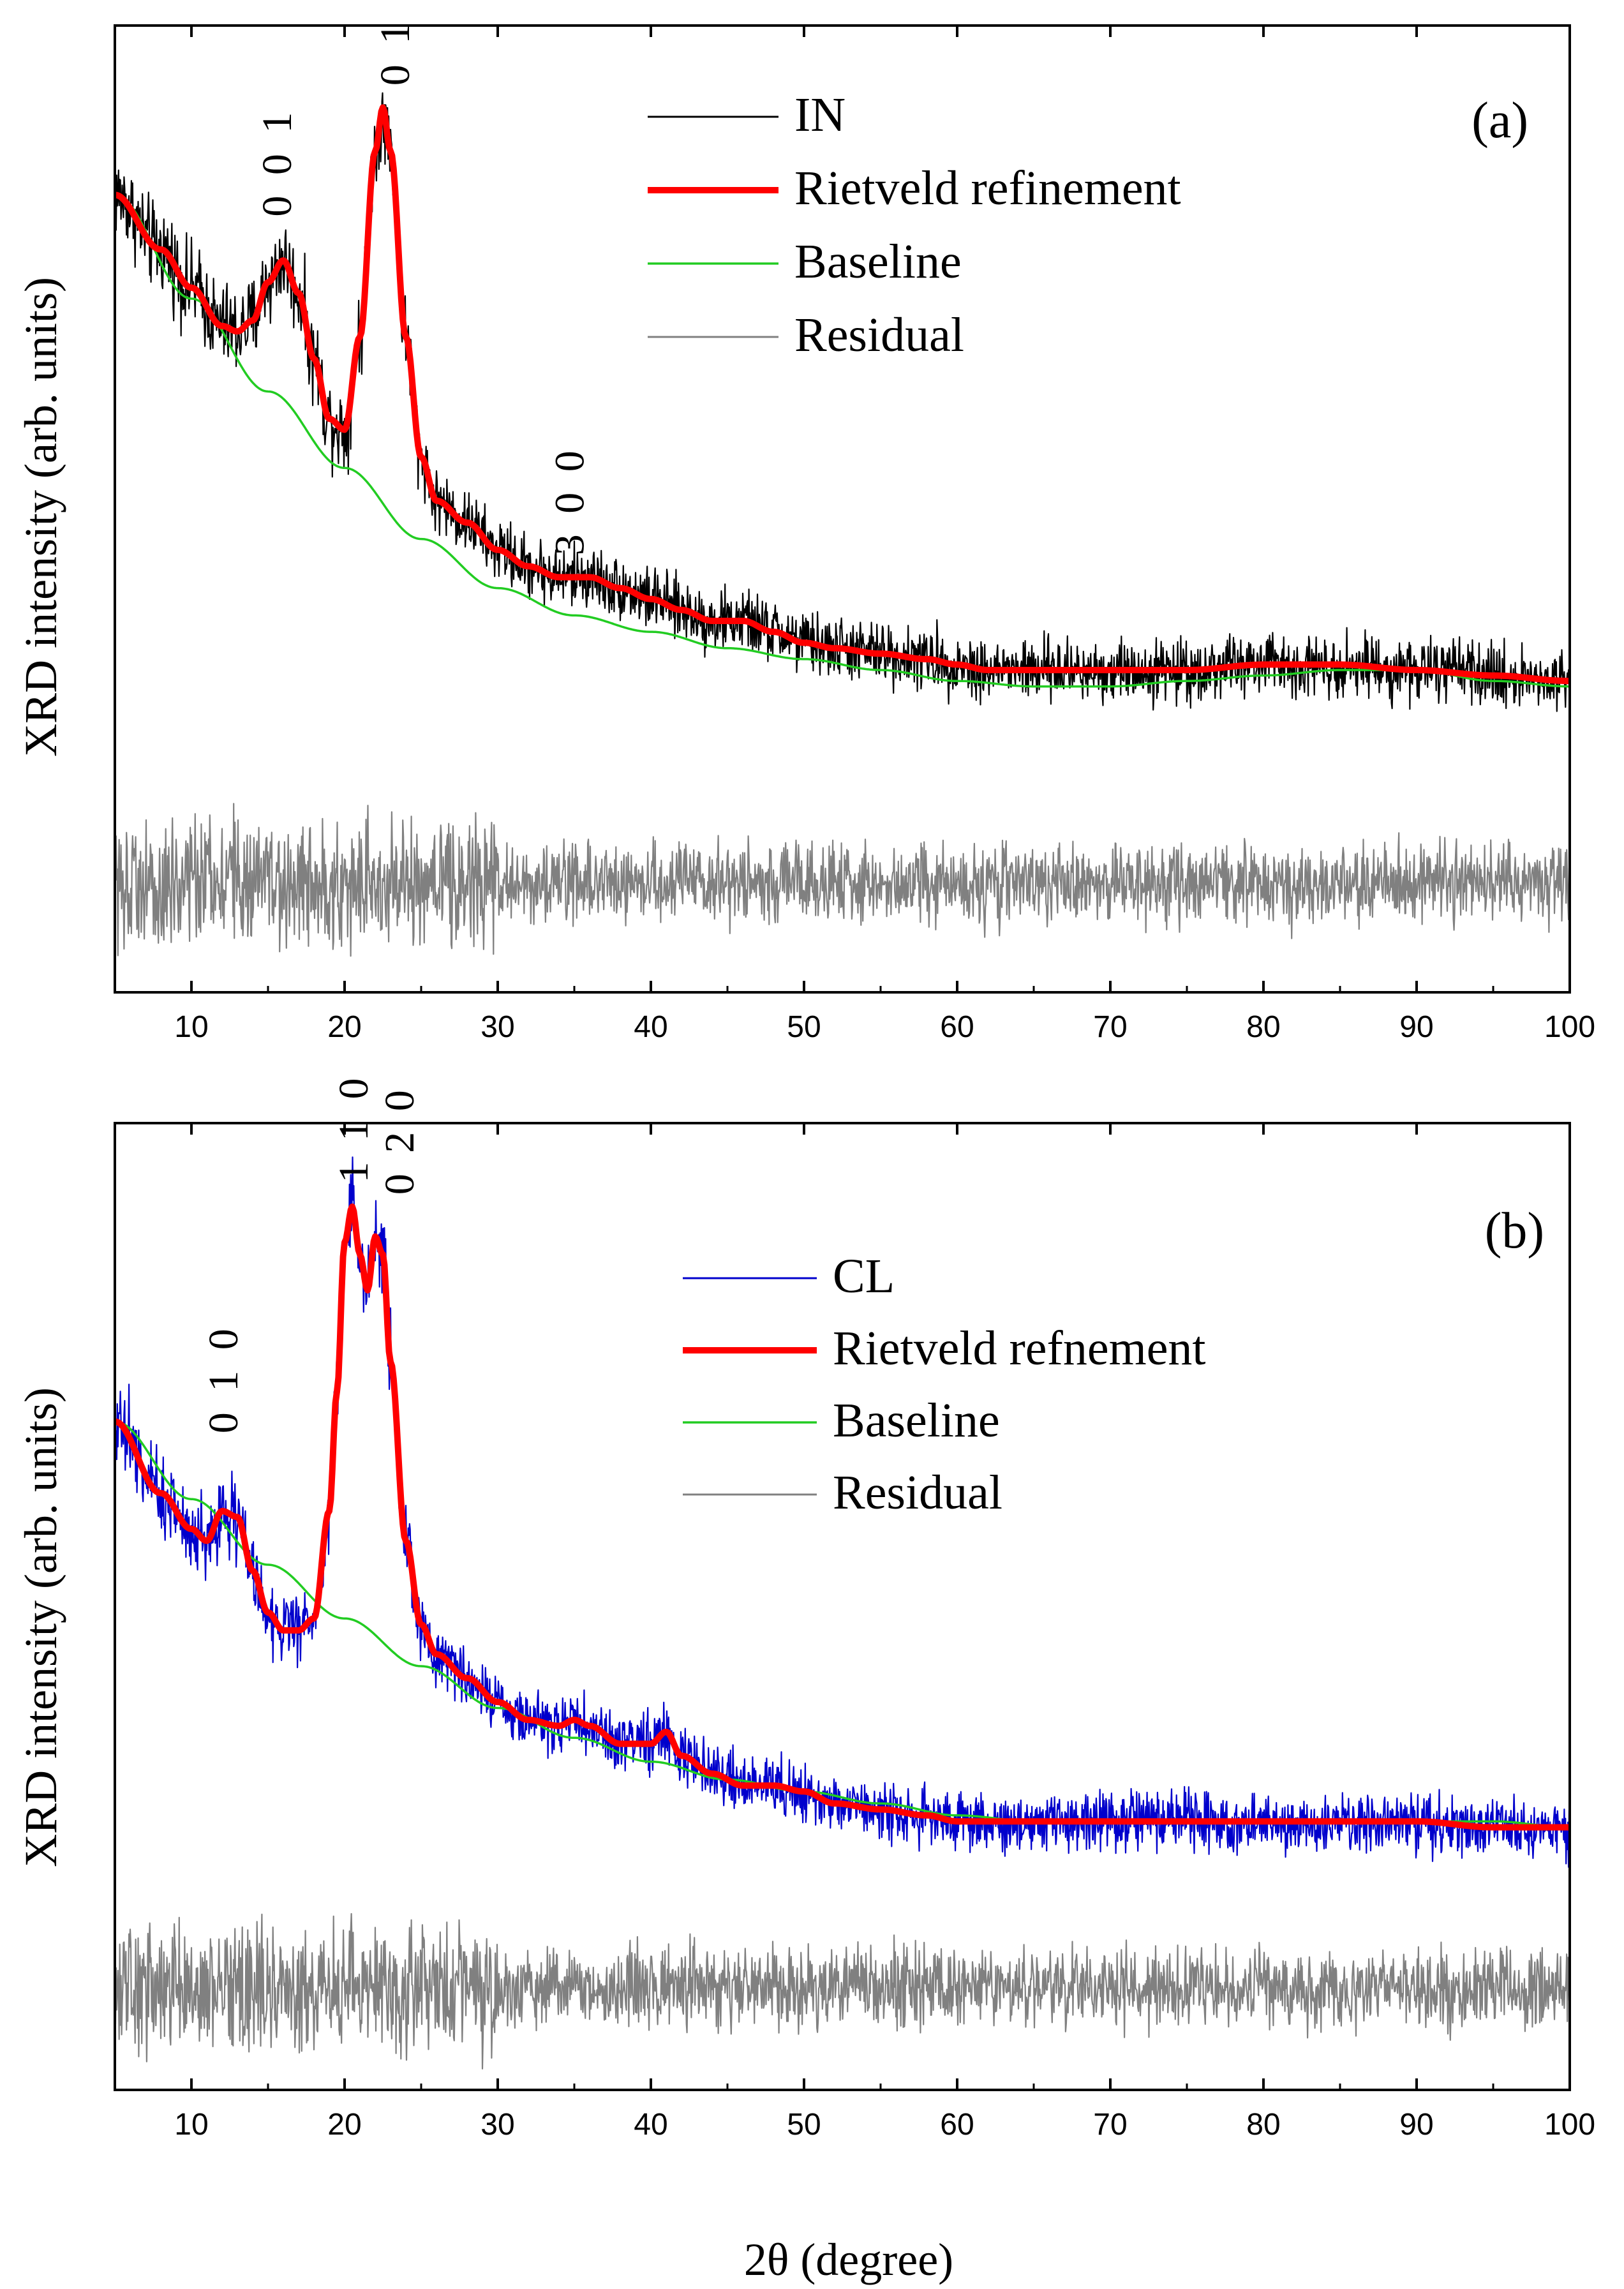 The width and height of the screenshot is (1624, 2289). I want to click on peak-label: 3 0 0, so click(569, 500).